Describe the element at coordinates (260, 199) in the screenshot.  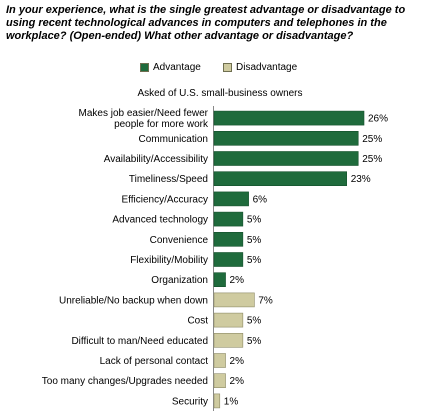
I see `value-label: 6%` at that location.